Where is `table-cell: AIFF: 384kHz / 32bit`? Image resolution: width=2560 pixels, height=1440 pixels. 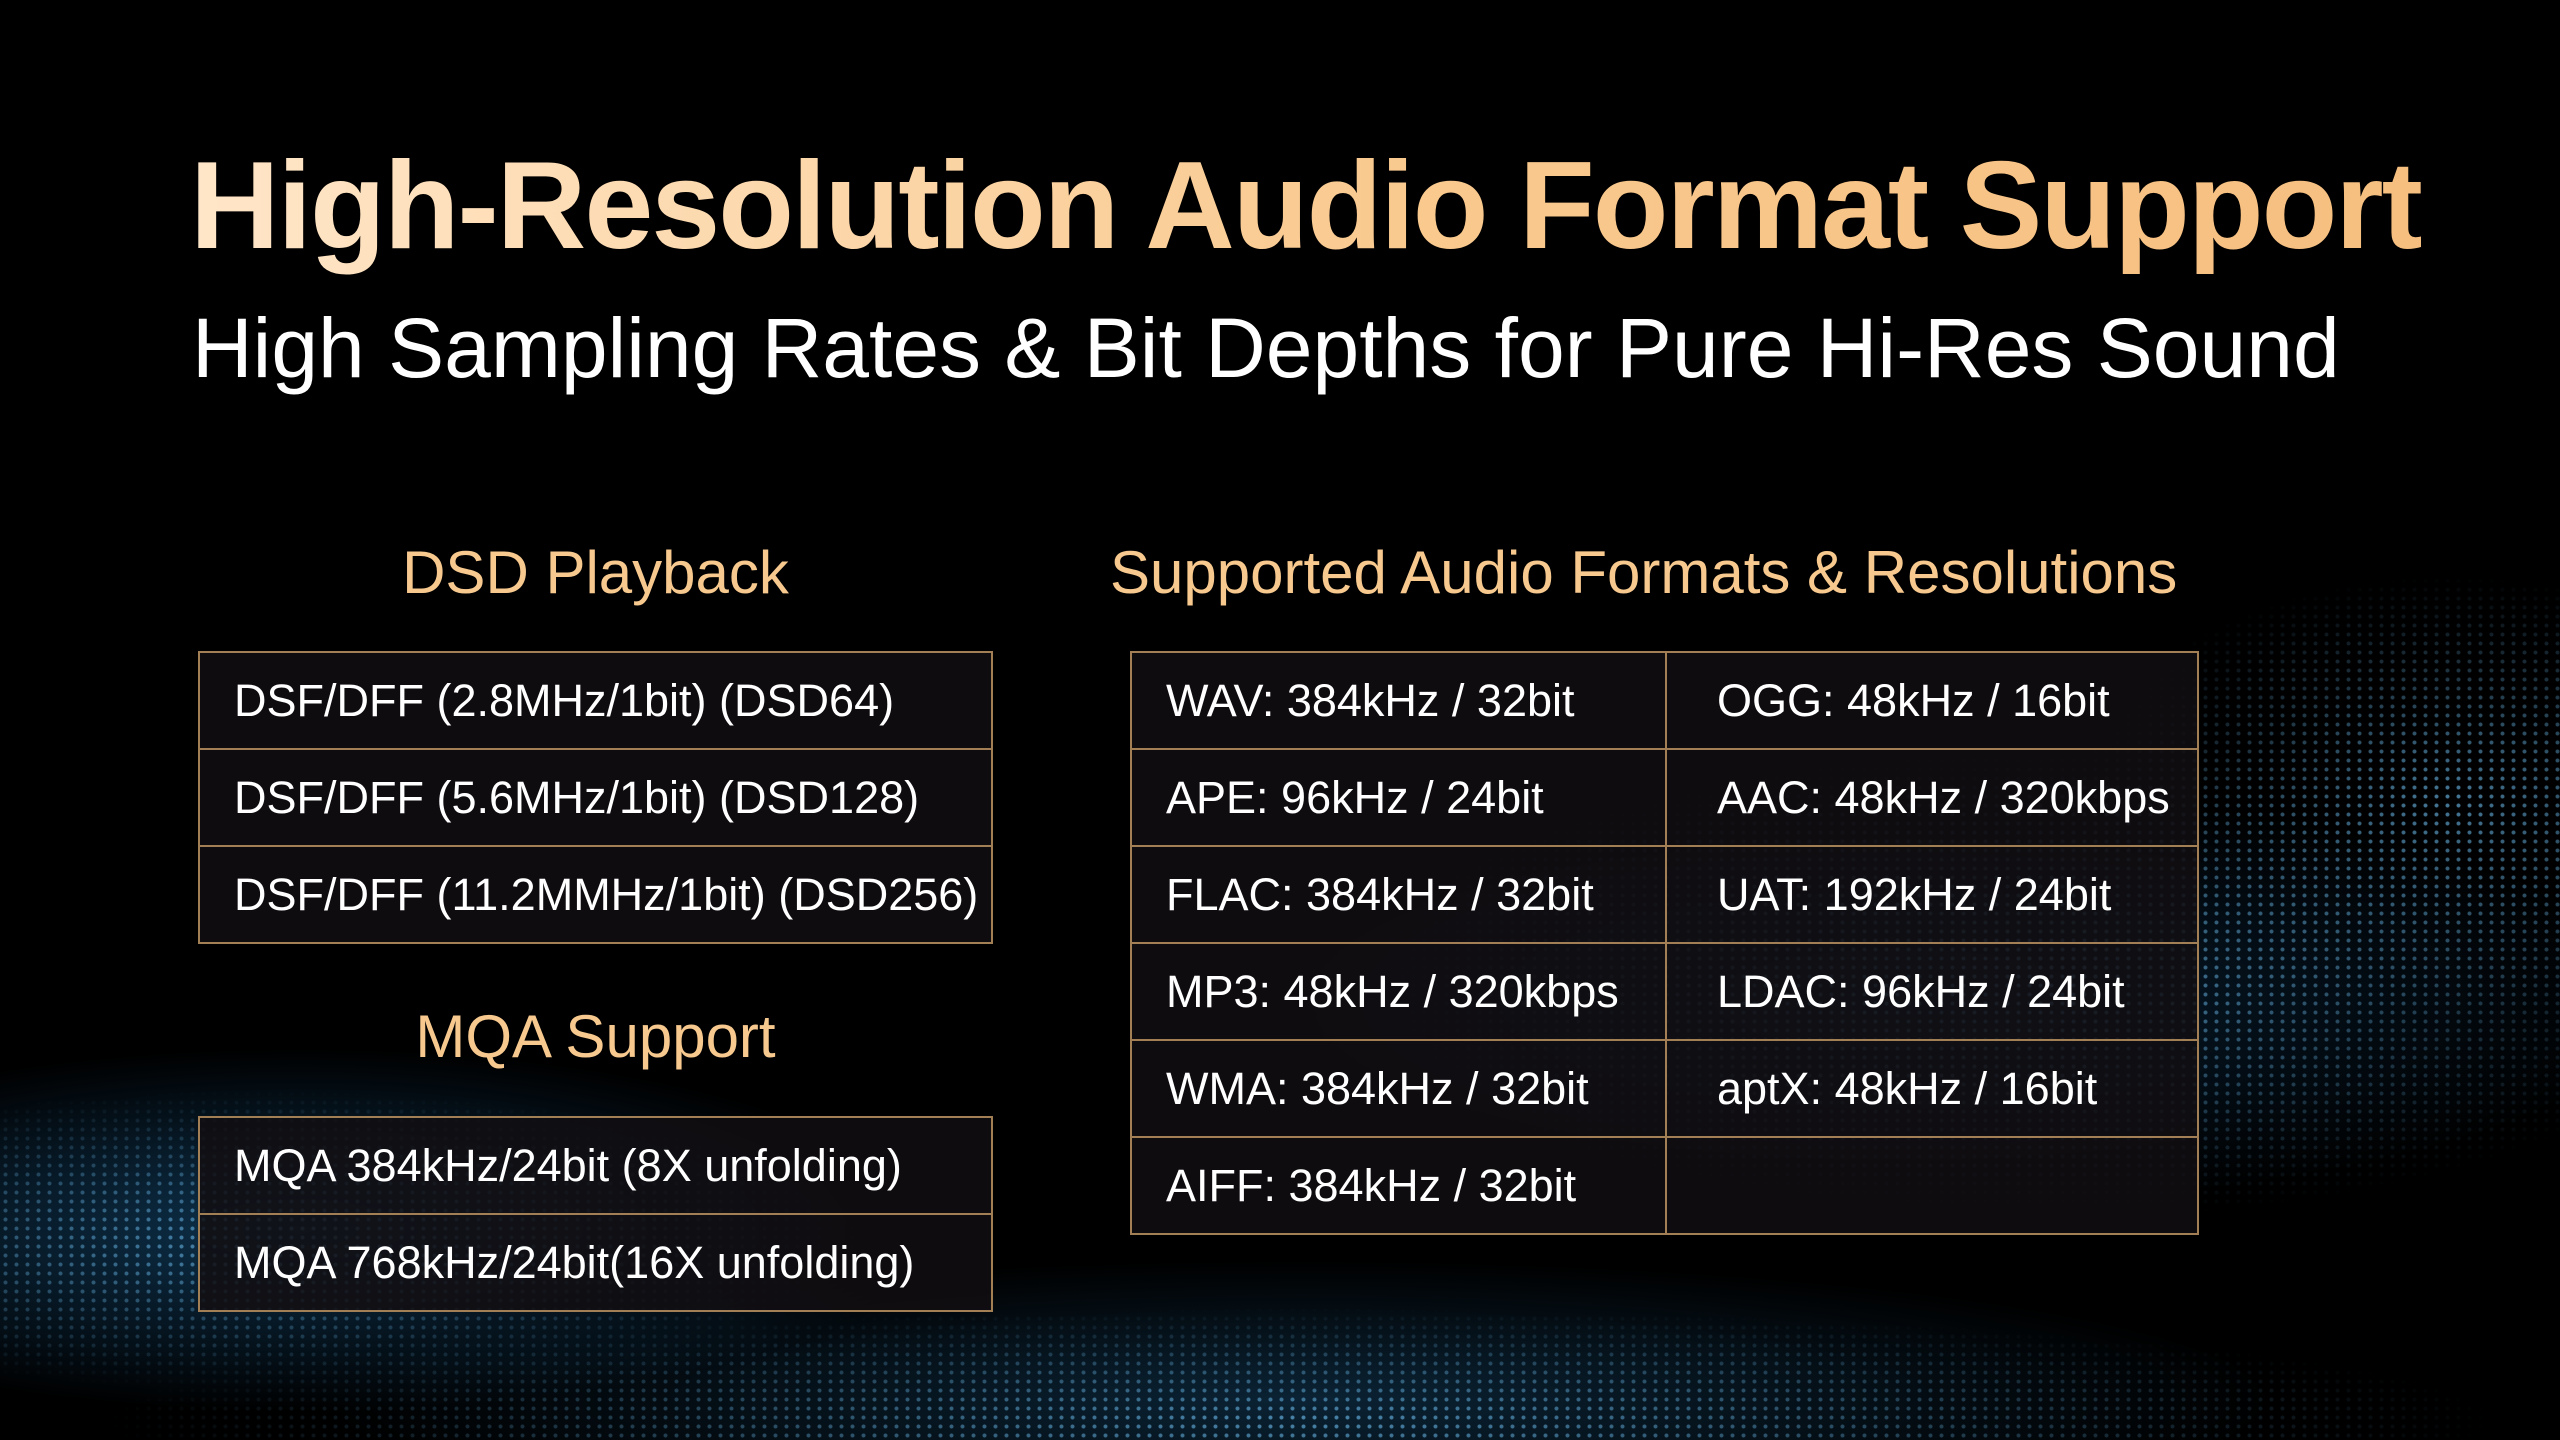
table-cell: AIFF: 384kHz / 32bit is located at coordinates (1398, 1185).